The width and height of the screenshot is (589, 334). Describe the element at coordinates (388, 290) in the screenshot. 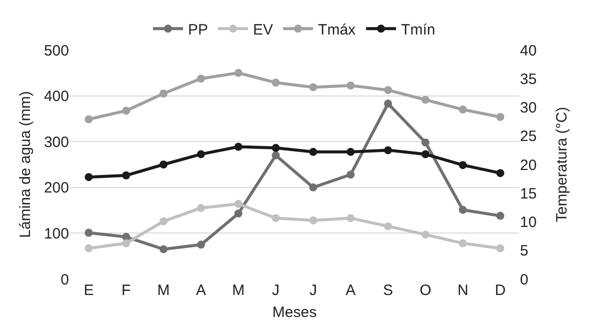

I see `x-tick-label: S` at that location.